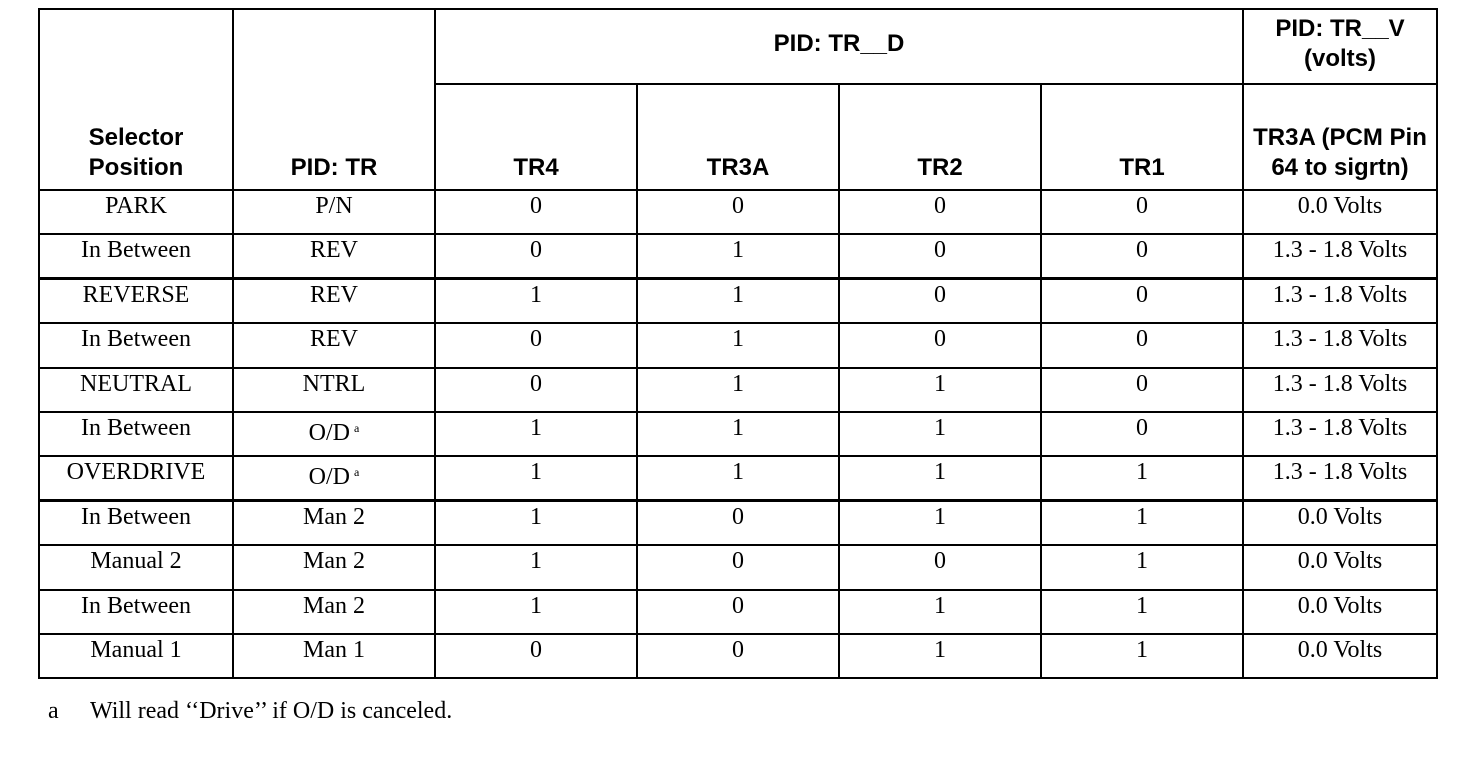 This screenshot has height=776, width=1472. I want to click on header-cell: TR2, so click(940, 137).